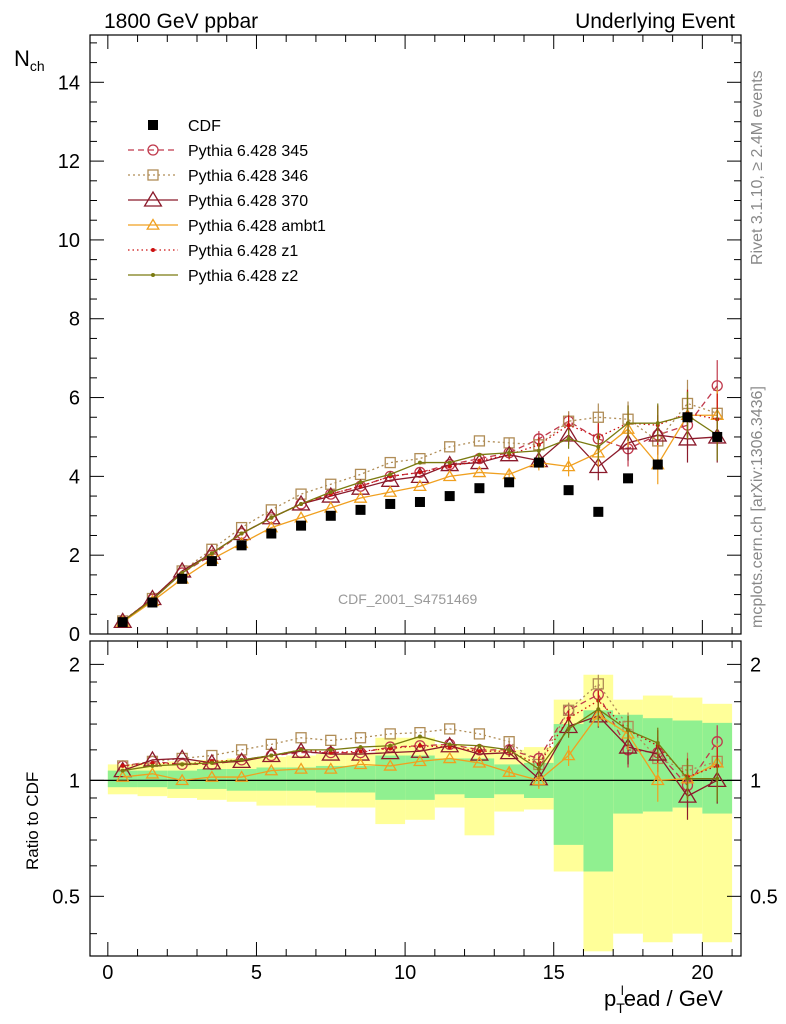 This screenshot has height=1024, width=786. What do you see at coordinates (218, 151) in the screenshot?
I see `legend-entry-p345: Pythia 6.428 345` at bounding box center [218, 151].